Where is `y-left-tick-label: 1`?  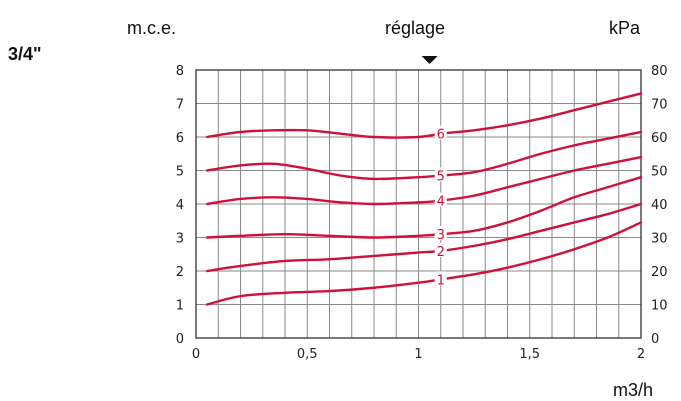 y-left-tick-label: 1 is located at coordinates (180, 306).